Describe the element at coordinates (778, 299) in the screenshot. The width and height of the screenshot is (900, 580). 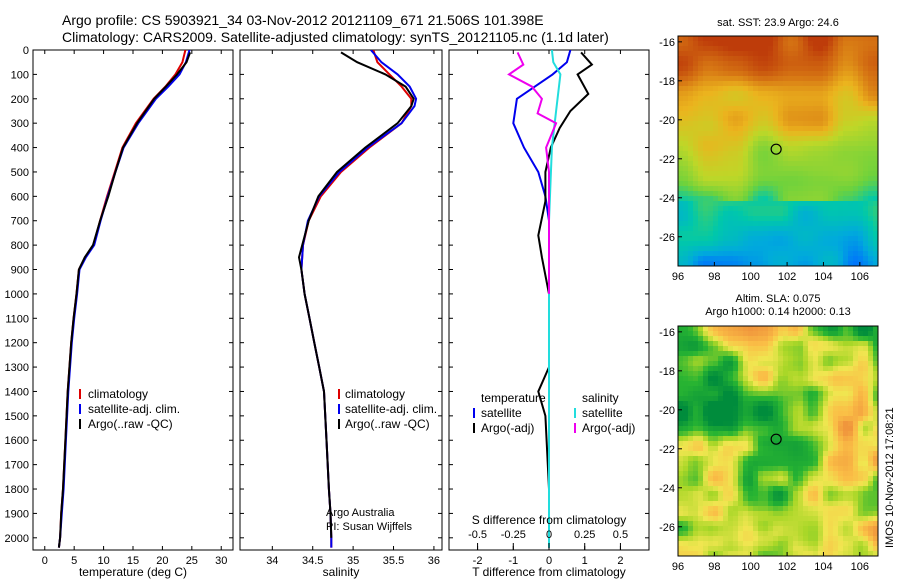
I see `map-title: Altim. SLA: 0.075` at that location.